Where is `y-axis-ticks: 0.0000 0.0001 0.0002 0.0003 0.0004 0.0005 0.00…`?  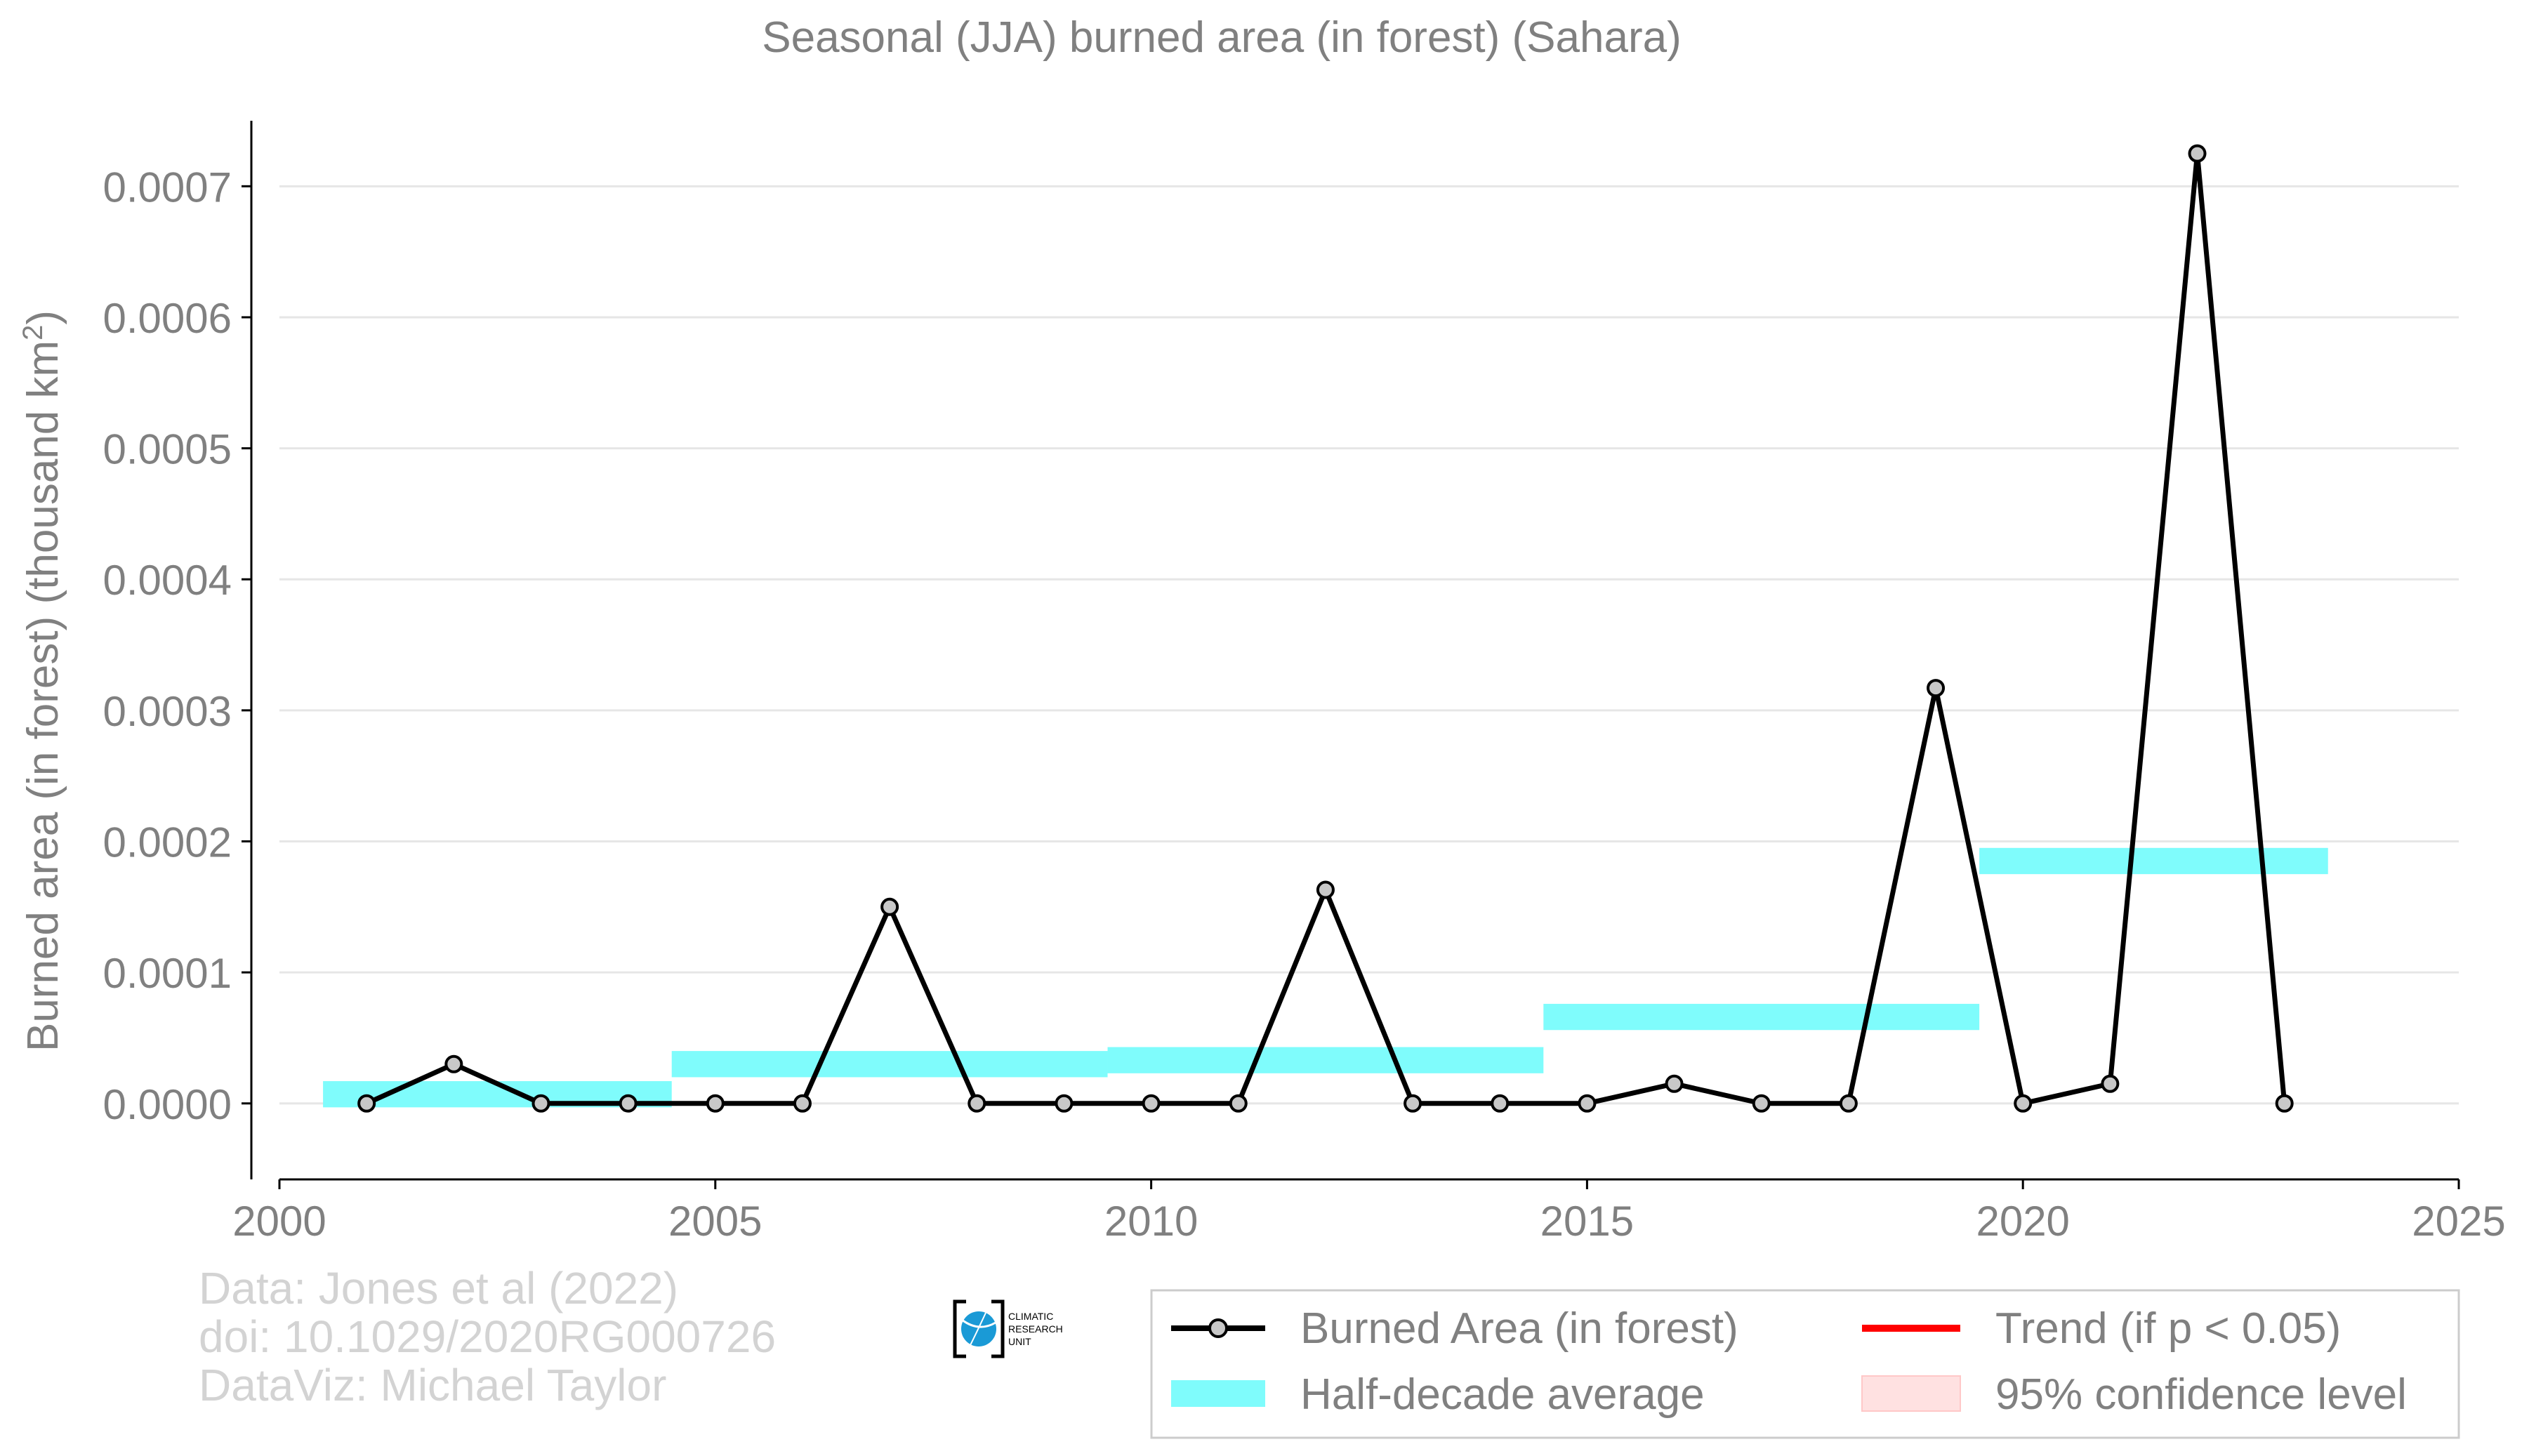
y-axis-ticks: 0.0000 0.0001 0.0002 0.0003 0.0004 0.0005 0.00… is located at coordinates (177, 646).